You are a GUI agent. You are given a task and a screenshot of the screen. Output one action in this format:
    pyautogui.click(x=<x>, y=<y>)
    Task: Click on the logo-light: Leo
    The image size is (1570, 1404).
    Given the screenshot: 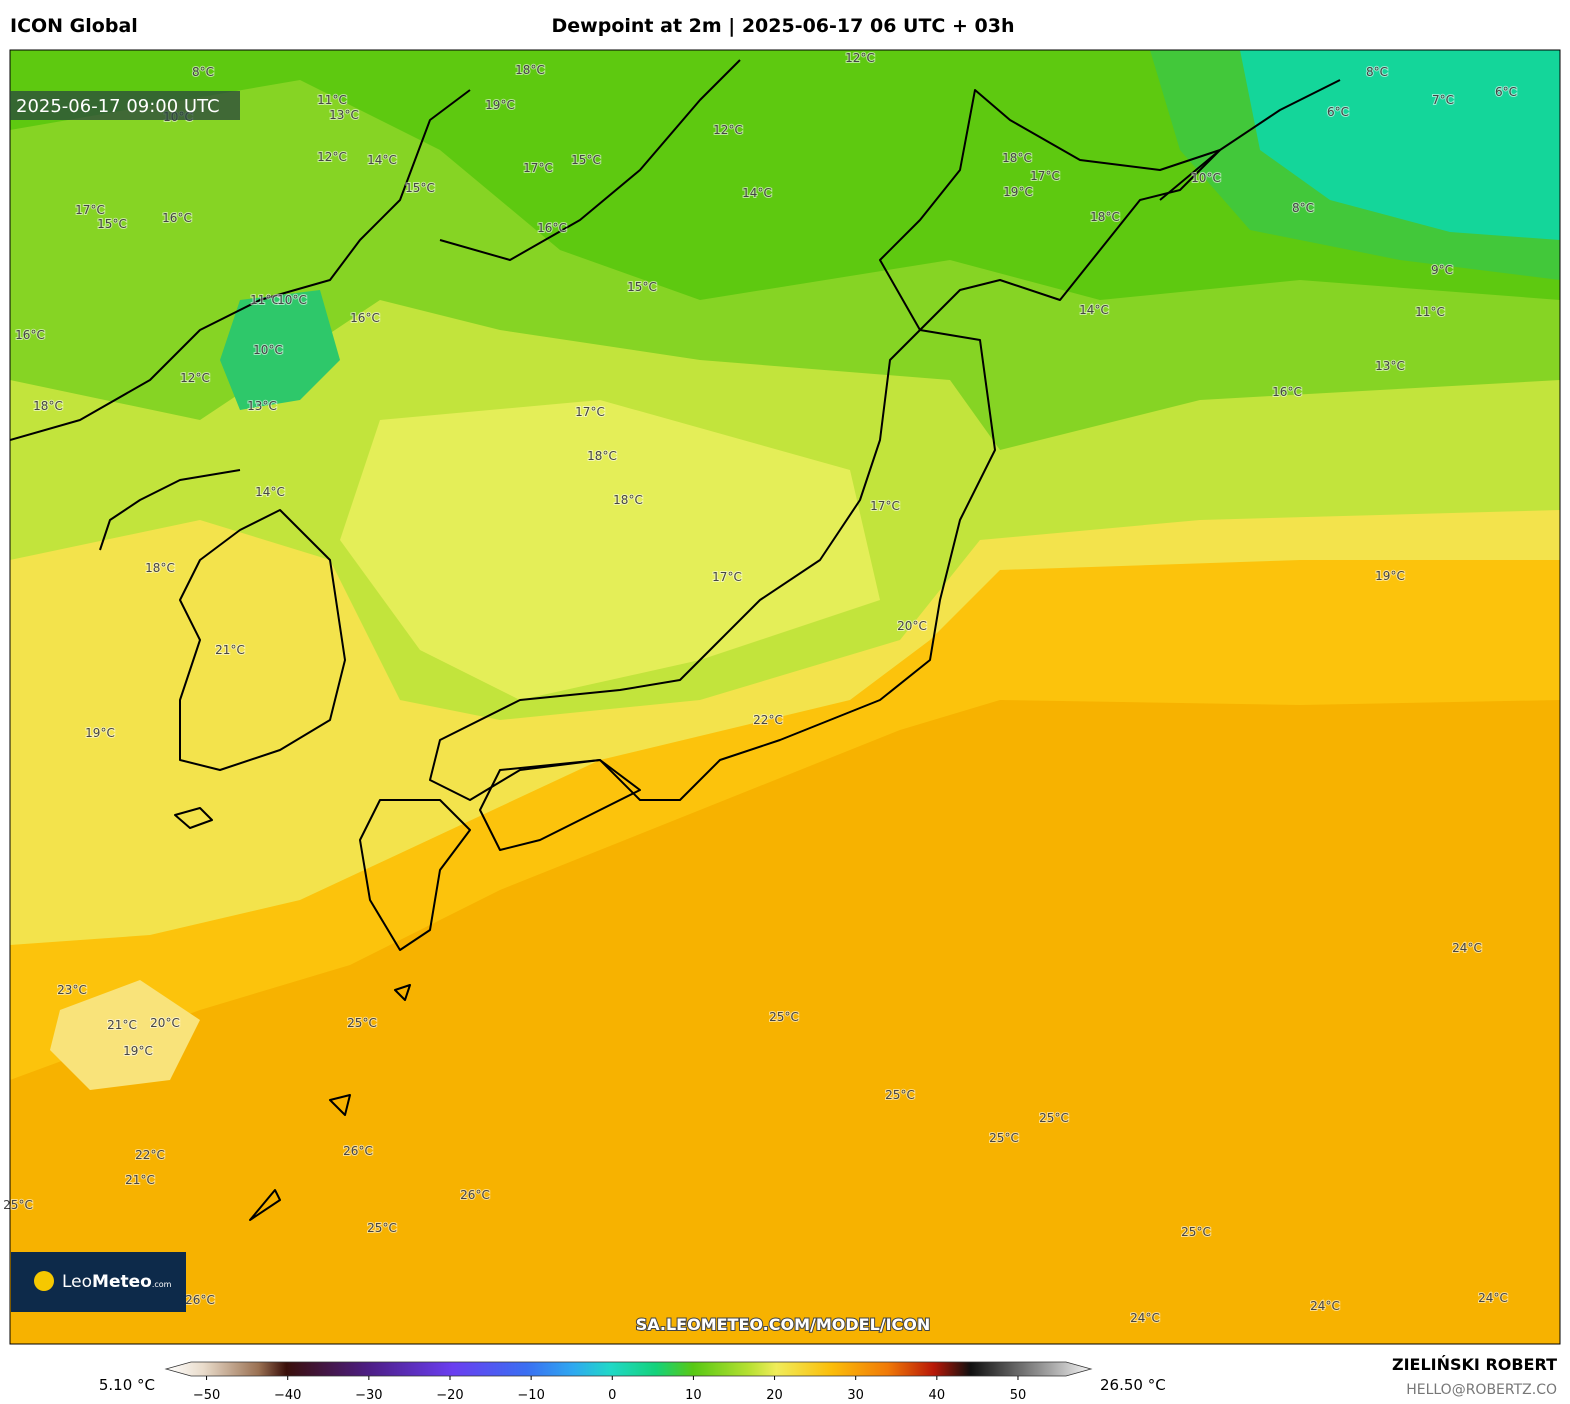 What is the action you would take?
    pyautogui.click(x=77, y=1282)
    